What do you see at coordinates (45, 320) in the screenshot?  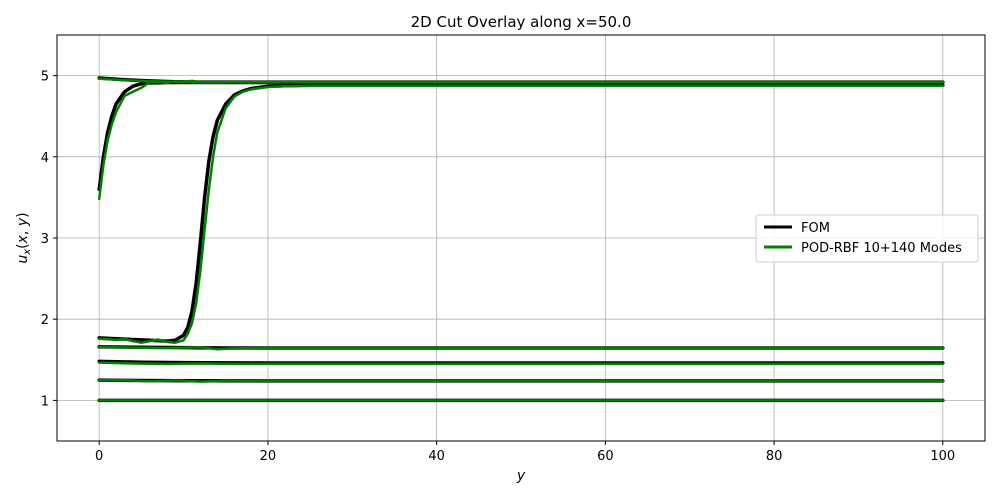 I see `y-tick-label: 2` at bounding box center [45, 320].